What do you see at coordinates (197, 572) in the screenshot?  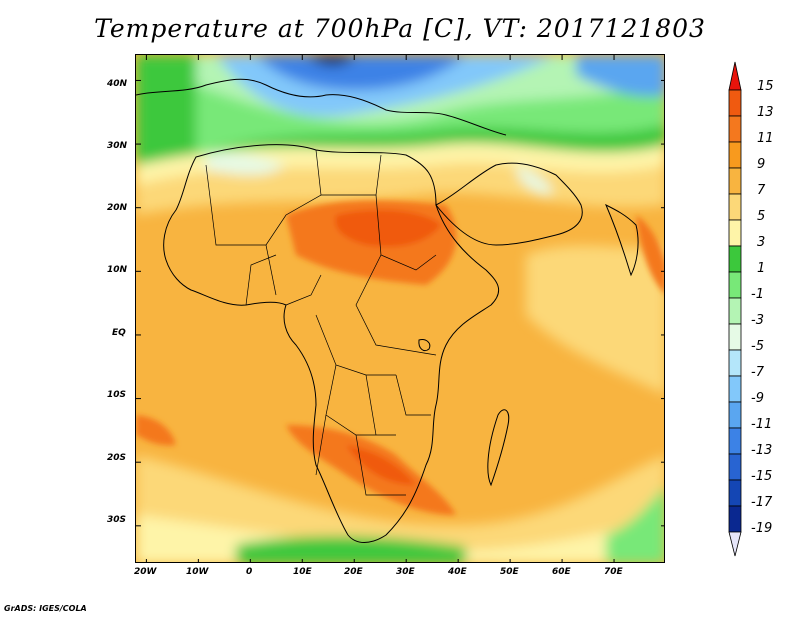 I see `lon-label-10w: 10W` at bounding box center [197, 572].